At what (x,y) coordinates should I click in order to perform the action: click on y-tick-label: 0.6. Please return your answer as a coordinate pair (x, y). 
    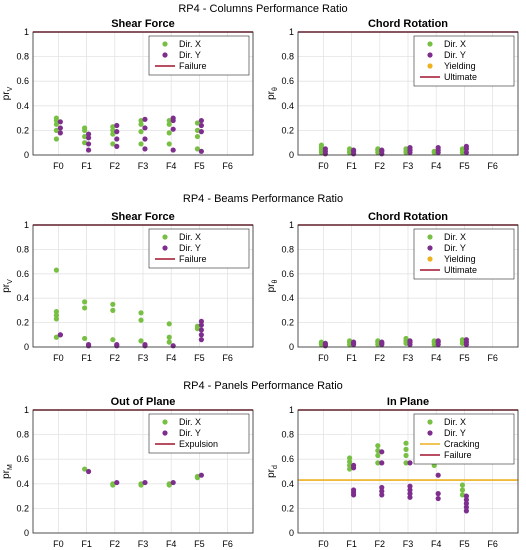
    Looking at the image, I should click on (287, 459).